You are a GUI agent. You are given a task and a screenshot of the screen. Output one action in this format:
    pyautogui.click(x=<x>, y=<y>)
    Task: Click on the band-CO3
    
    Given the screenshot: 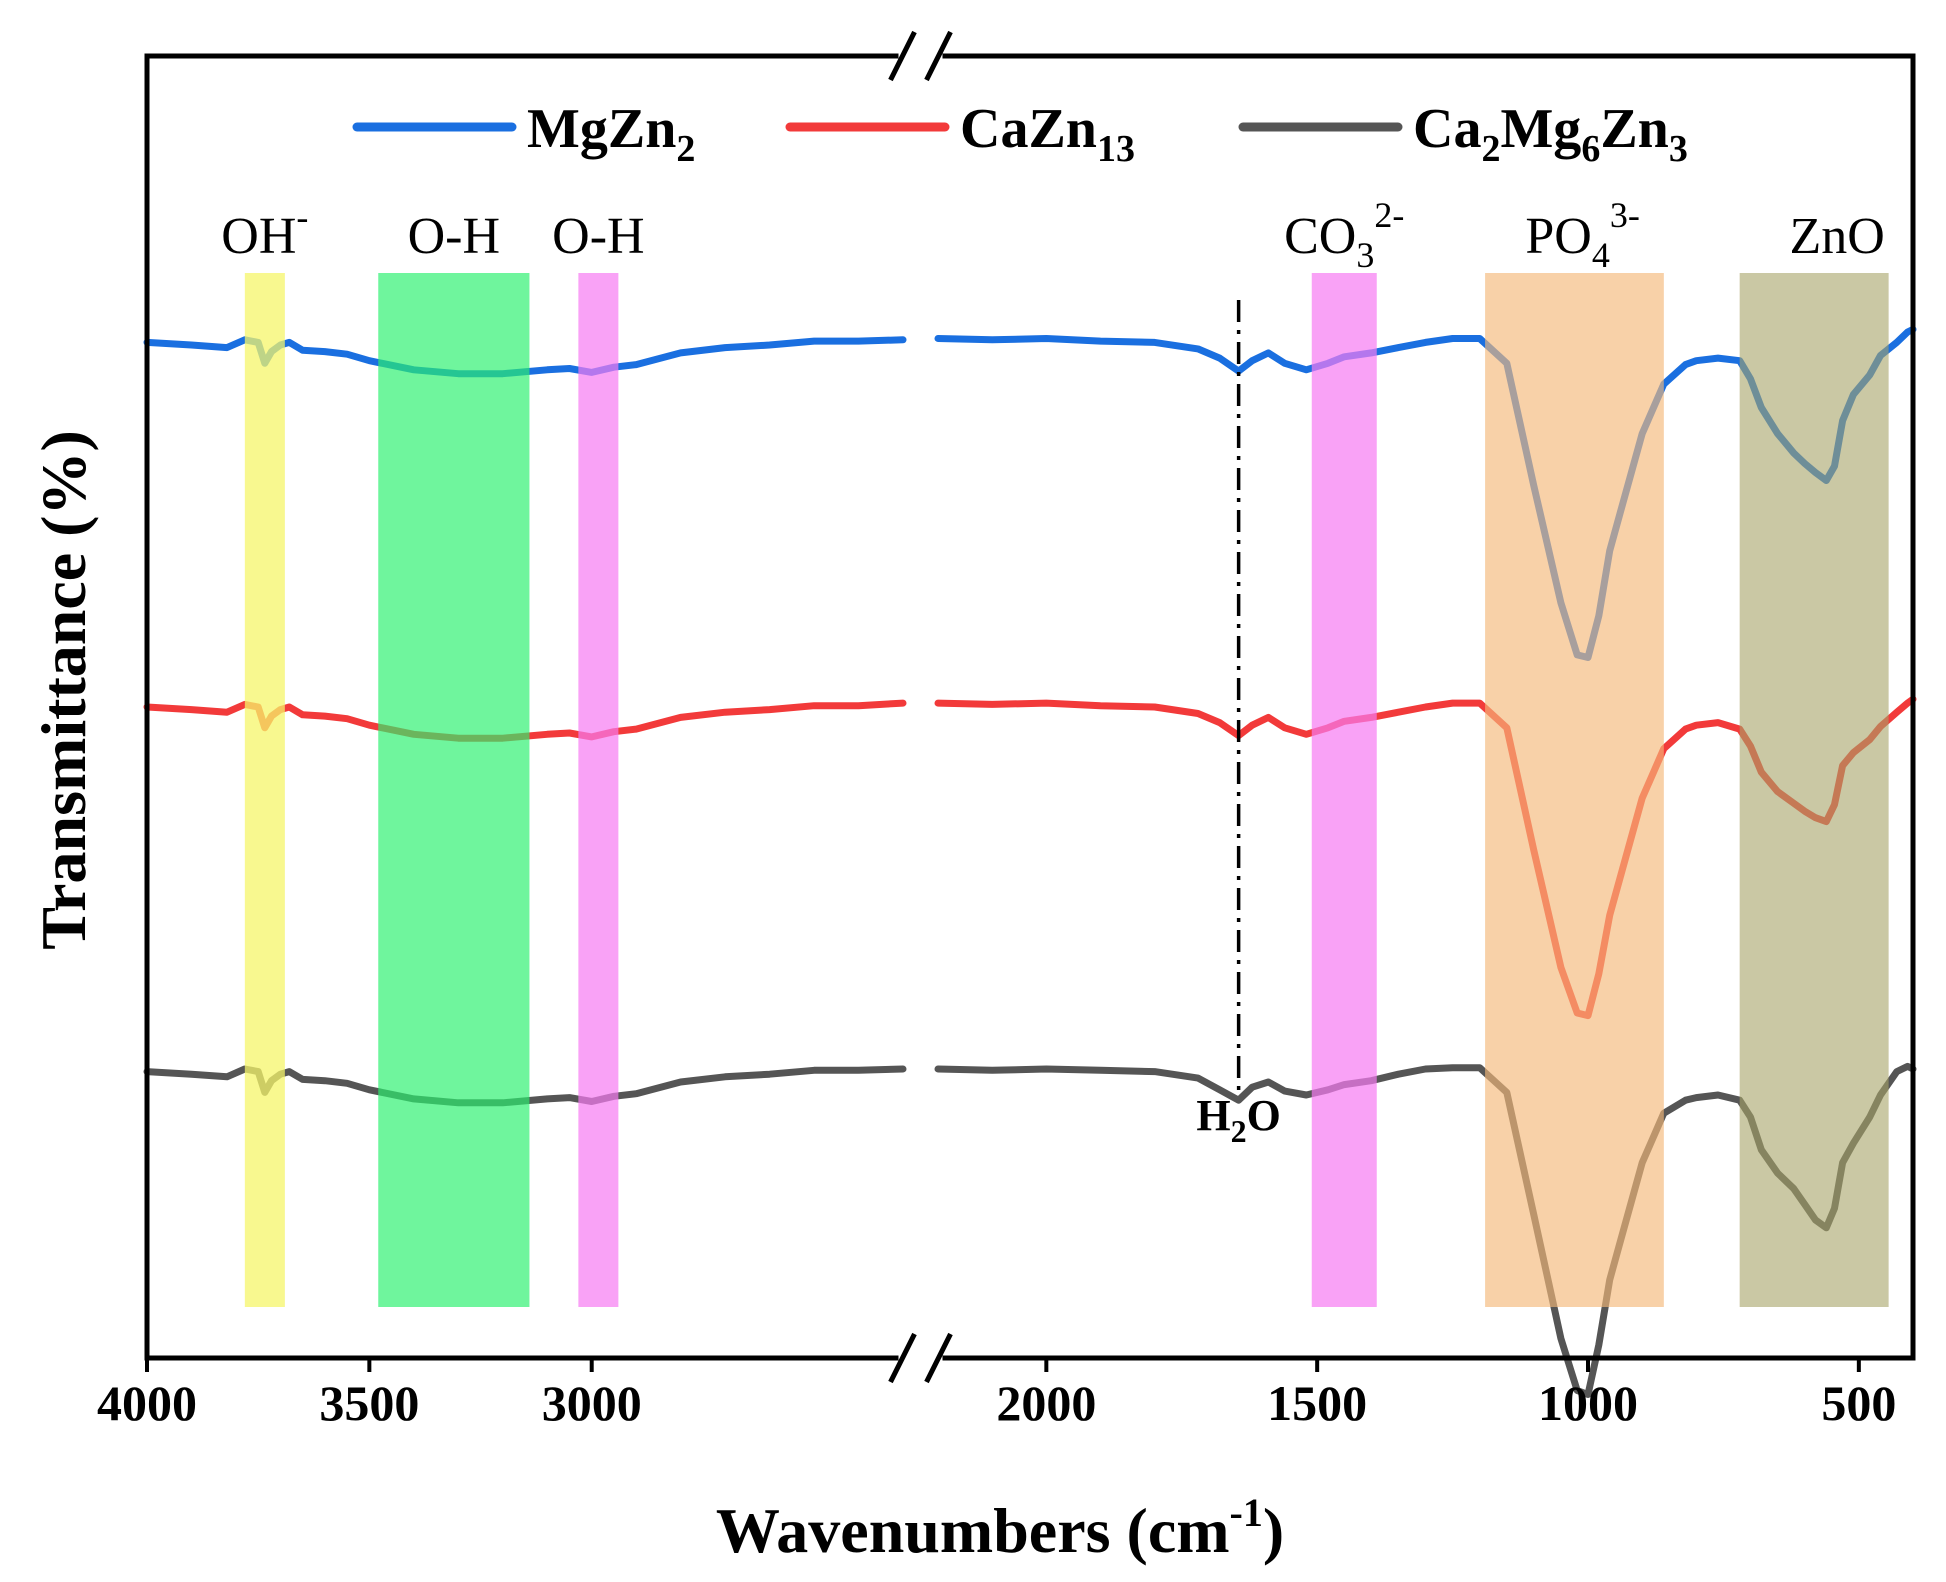 What is the action you would take?
    pyautogui.click(x=1344, y=790)
    